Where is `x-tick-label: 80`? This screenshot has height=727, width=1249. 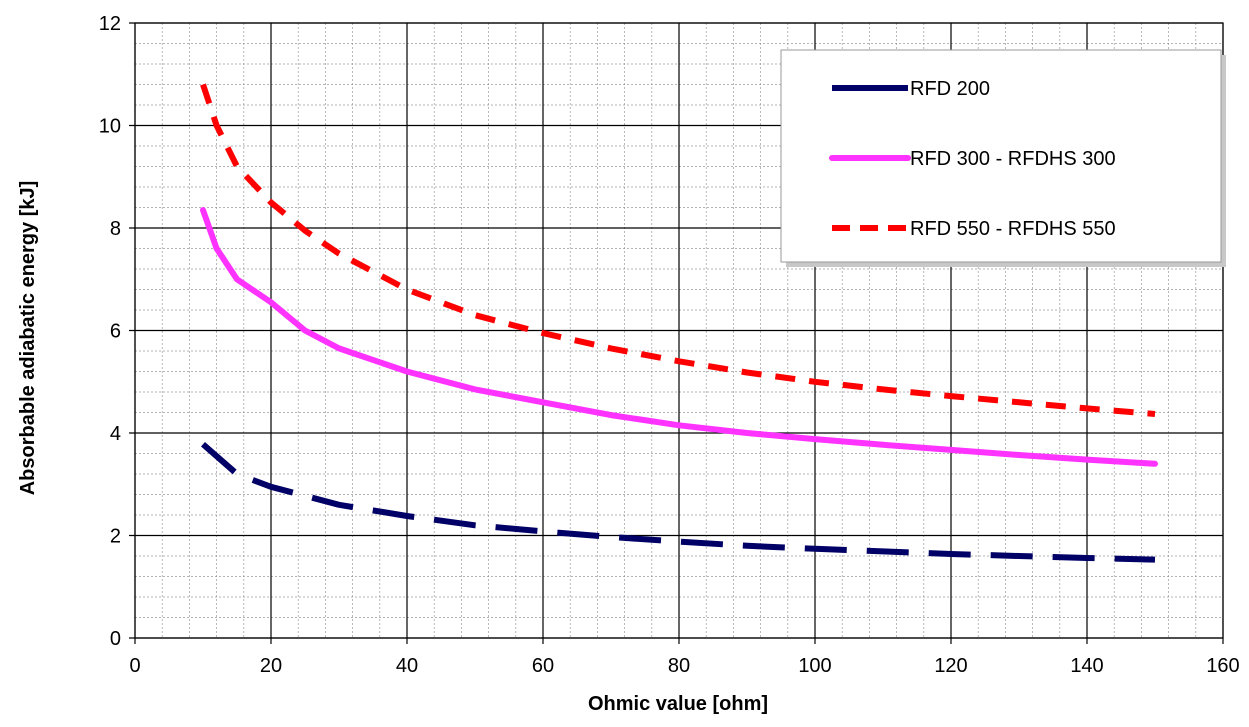
x-tick-label: 80 is located at coordinates (679, 666).